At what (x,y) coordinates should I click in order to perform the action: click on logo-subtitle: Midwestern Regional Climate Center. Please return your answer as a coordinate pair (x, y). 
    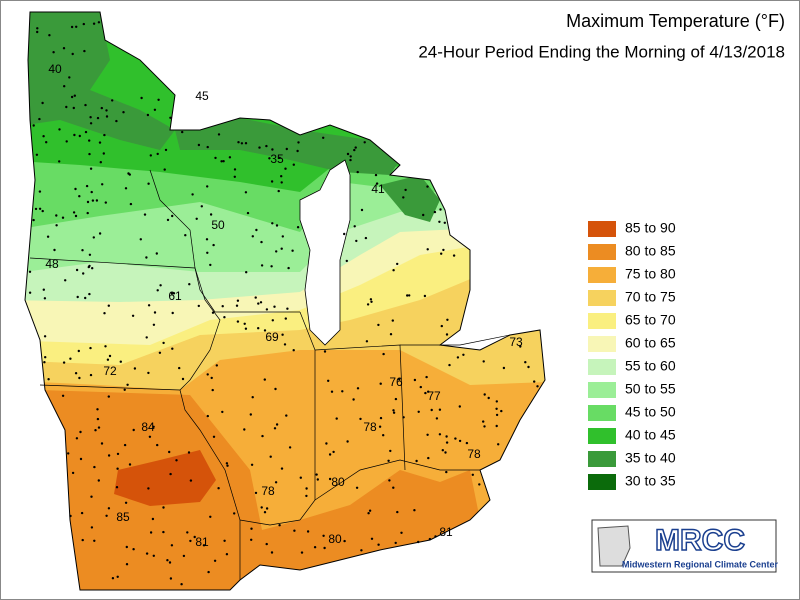
    Looking at the image, I should click on (700, 564).